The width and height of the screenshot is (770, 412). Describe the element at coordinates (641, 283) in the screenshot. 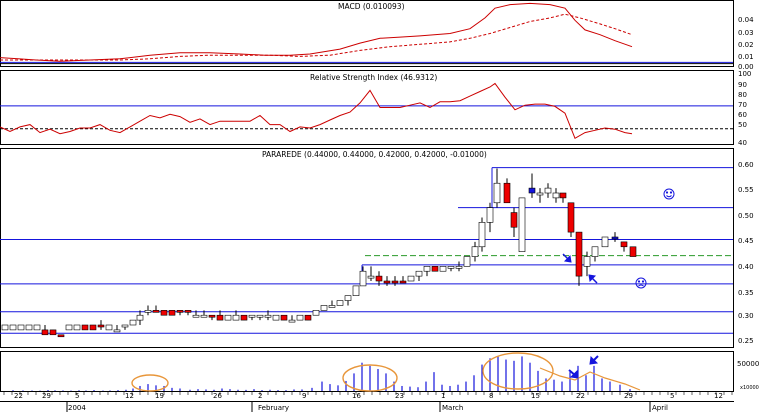

I see `frown-icon` at that location.